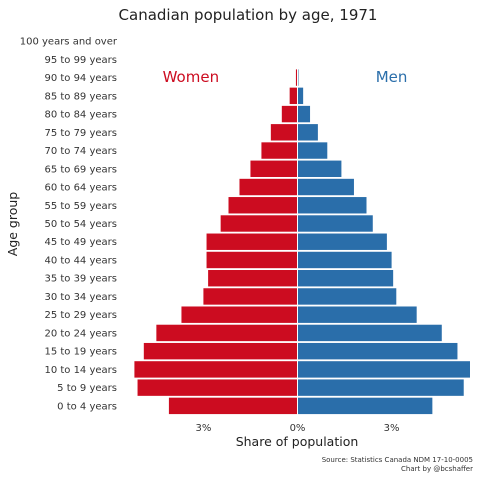 The width and height of the screenshot is (480, 480). Describe the element at coordinates (12, 224) in the screenshot. I see `y-axis-title: Age group` at that location.